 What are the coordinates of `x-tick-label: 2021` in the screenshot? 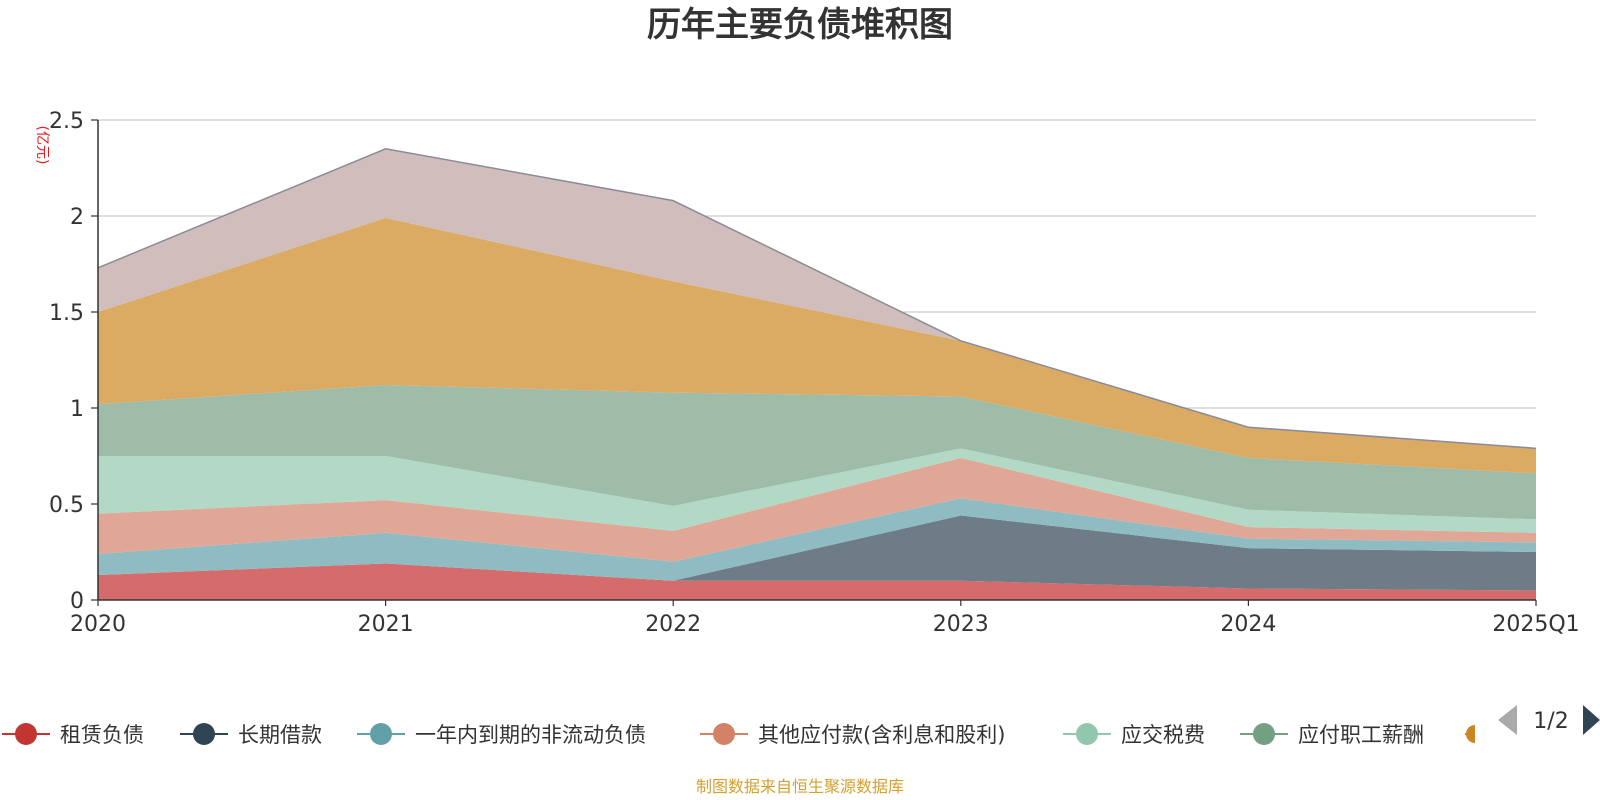 It's located at (386, 624).